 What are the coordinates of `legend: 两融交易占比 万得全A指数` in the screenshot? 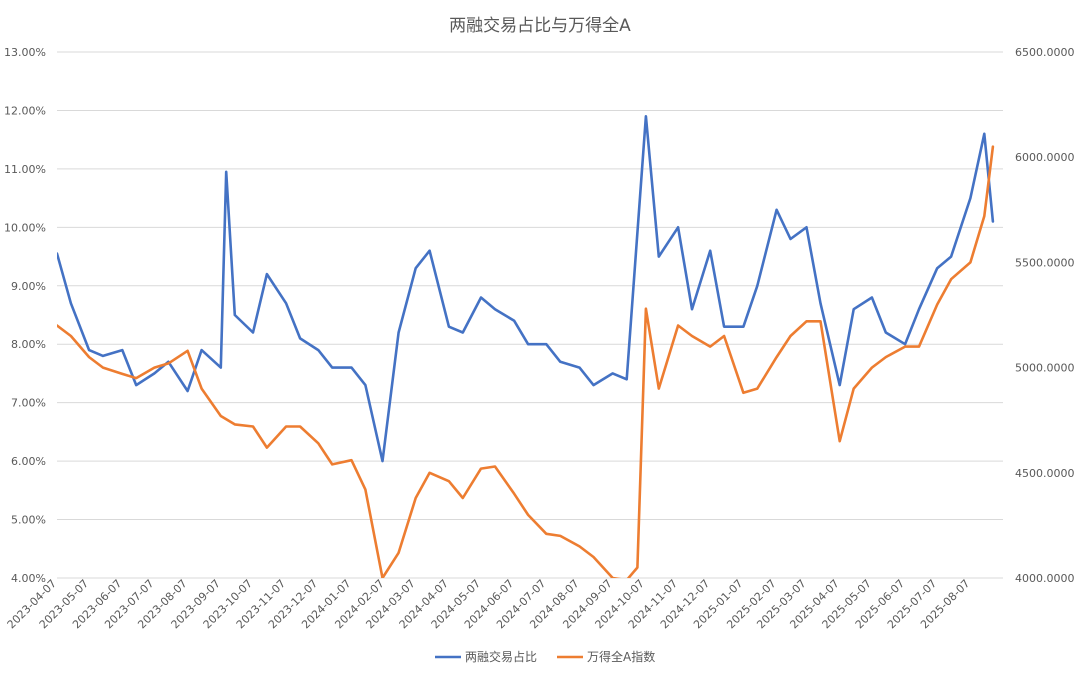 It's located at (545, 656).